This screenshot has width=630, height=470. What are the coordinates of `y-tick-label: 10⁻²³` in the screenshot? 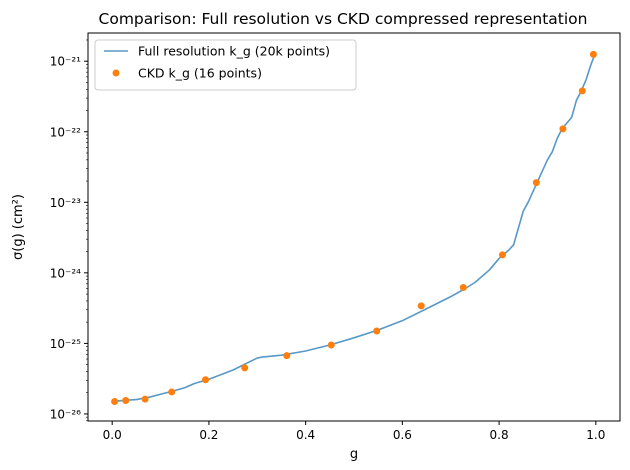 It's located at (65, 203).